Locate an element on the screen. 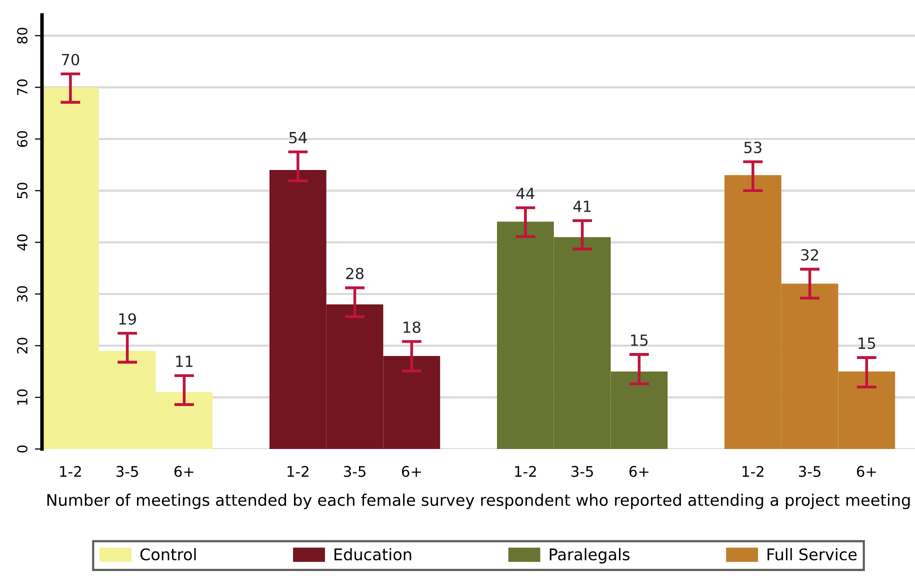 The image size is (915, 579). y-tick-label: 60 is located at coordinates (22, 139).